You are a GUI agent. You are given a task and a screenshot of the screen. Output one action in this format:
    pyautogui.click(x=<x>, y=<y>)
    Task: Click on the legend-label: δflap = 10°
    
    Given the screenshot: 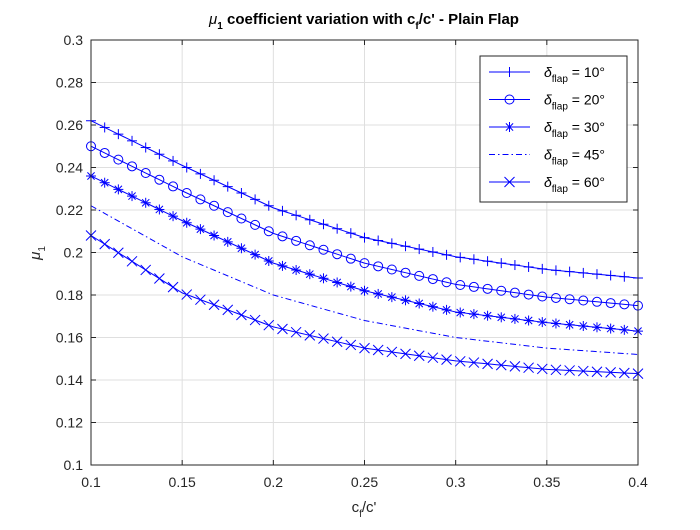 What is the action you would take?
    pyautogui.click(x=574, y=74)
    